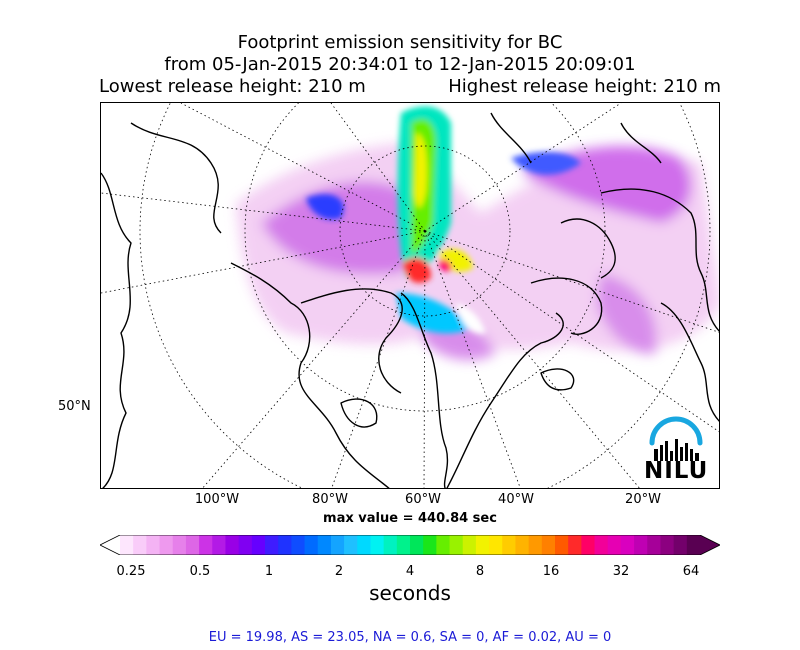 This screenshot has height=650, width=800. What do you see at coordinates (691, 571) in the screenshot?
I see `colorbar-tick-label: 64` at bounding box center [691, 571].